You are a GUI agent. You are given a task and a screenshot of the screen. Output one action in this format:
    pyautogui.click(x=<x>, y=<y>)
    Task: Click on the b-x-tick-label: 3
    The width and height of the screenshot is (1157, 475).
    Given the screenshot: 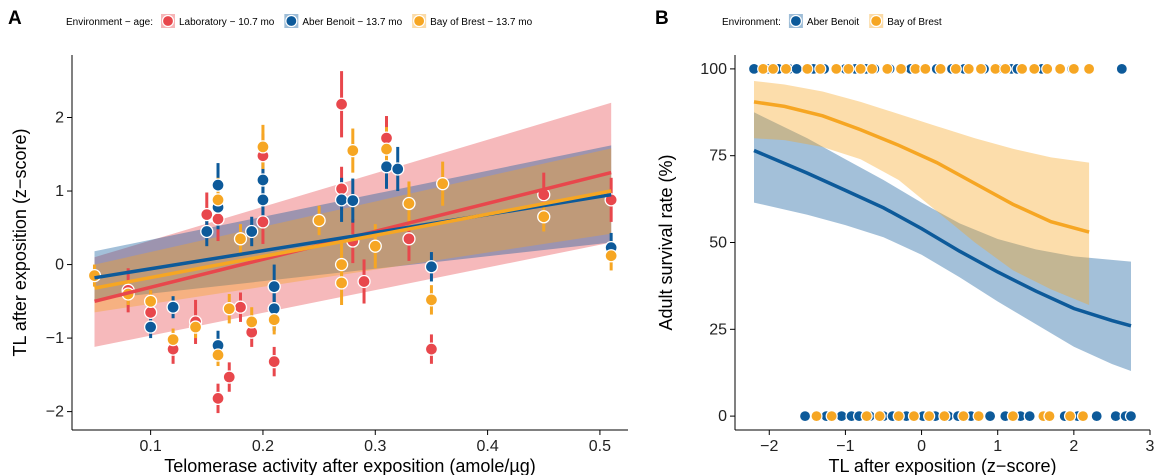 What is the action you would take?
    pyautogui.click(x=1150, y=446)
    